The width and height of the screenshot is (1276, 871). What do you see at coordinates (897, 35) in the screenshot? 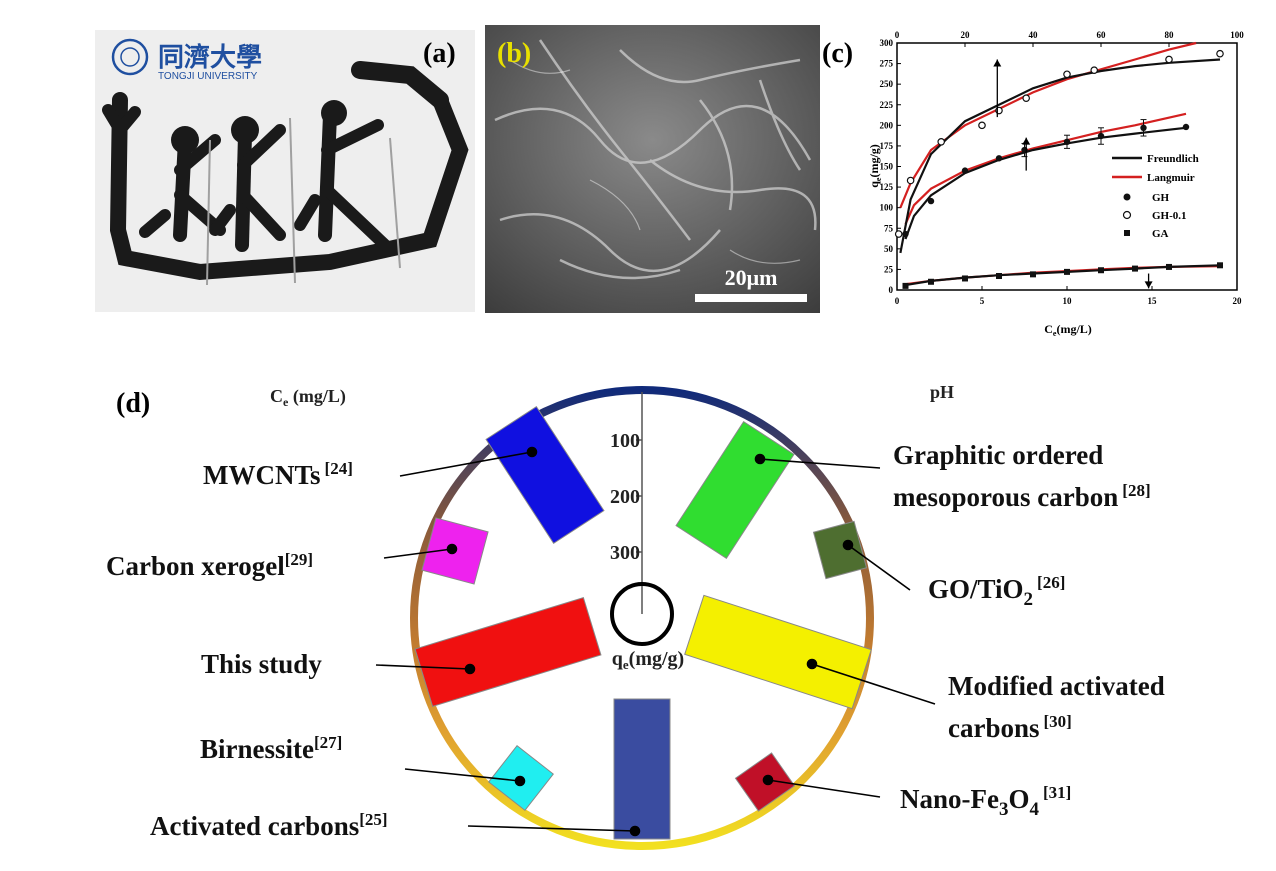
I see `x-top-tick-label: 0` at bounding box center [897, 35].